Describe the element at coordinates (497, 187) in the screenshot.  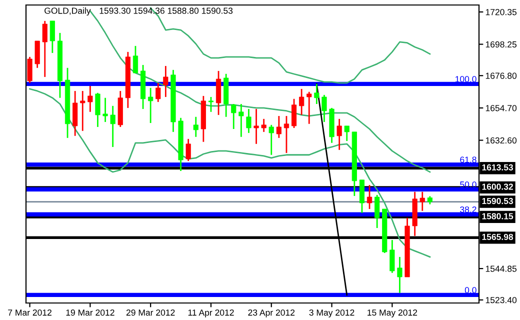
I see `ref-line-label: 1600.32` at that location.